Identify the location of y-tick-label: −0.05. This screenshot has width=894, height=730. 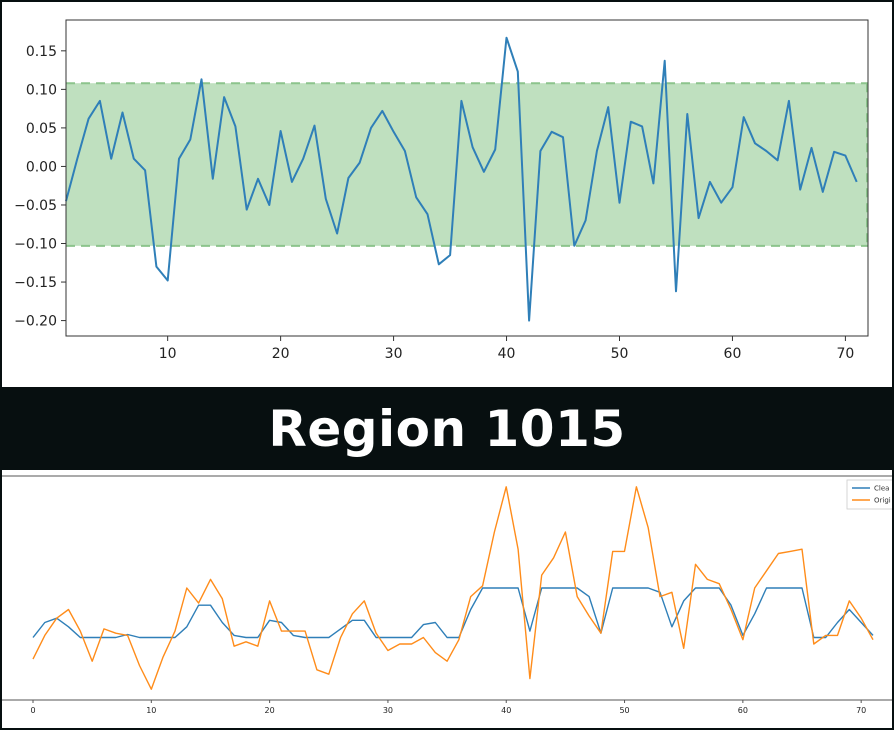
(35, 206).